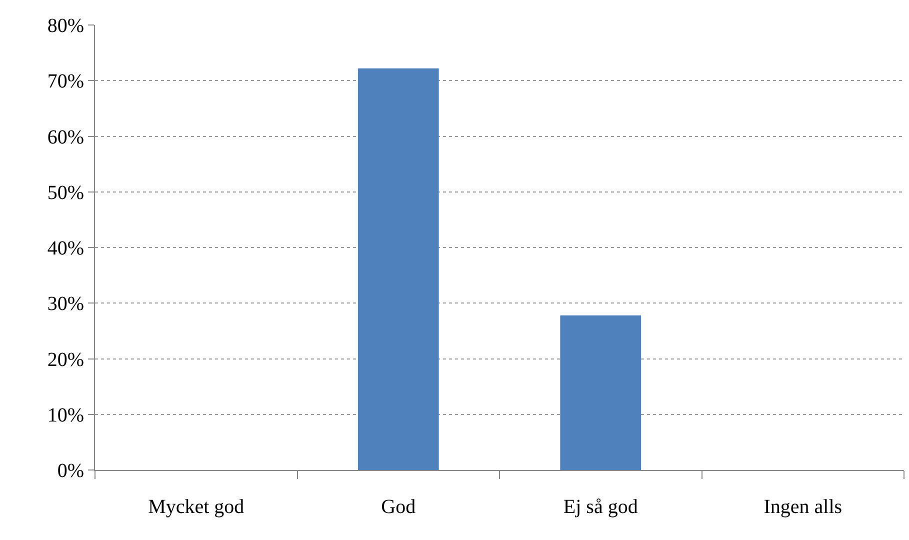 Image resolution: width=909 pixels, height=540 pixels. Describe the element at coordinates (196, 507) in the screenshot. I see `x-tick-label: Mycket god` at that location.